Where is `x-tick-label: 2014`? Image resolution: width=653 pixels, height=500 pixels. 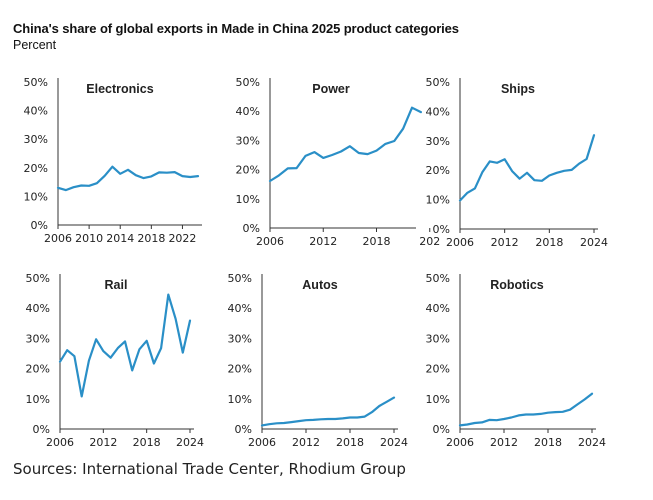 x-tick-label: 2014 is located at coordinates (120, 238).